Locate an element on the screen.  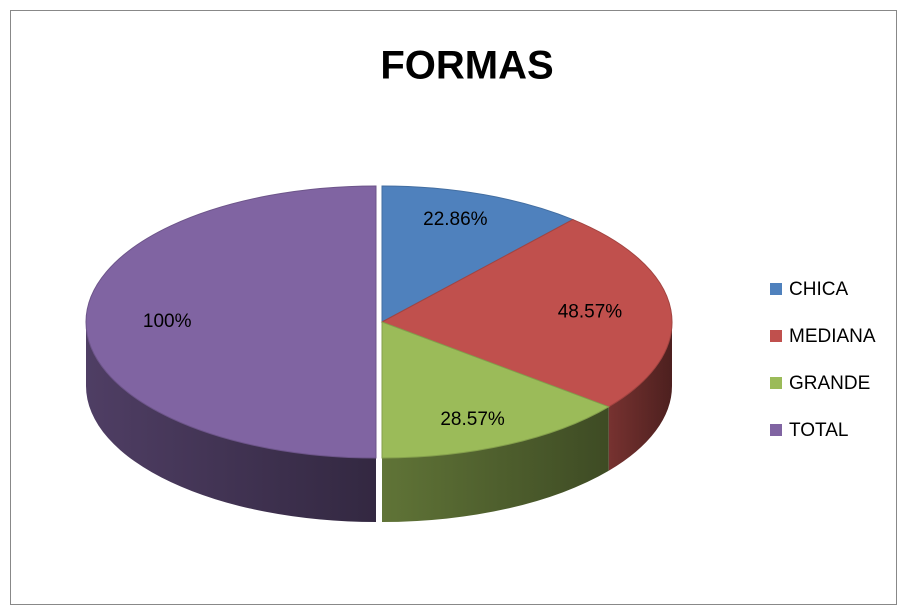
data-label: 28.57% is located at coordinates (472, 419).